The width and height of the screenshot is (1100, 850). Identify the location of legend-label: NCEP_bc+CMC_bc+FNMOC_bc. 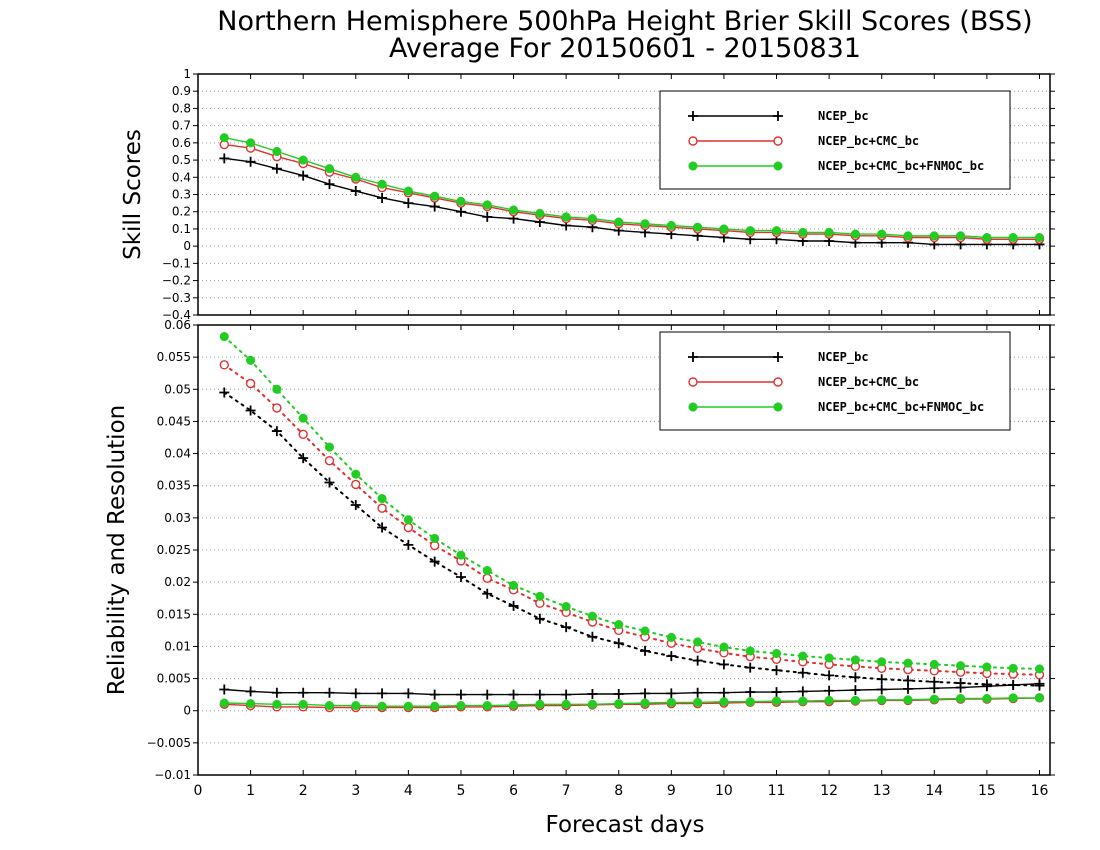
(901, 407).